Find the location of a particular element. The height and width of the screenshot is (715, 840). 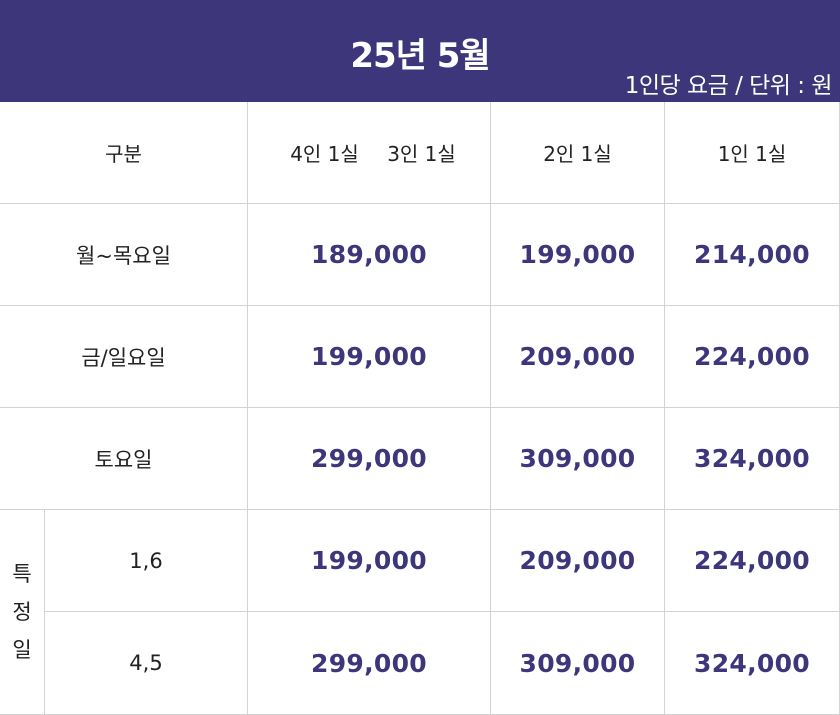

row-label-saturday: 토요일 is located at coordinates (124, 459).